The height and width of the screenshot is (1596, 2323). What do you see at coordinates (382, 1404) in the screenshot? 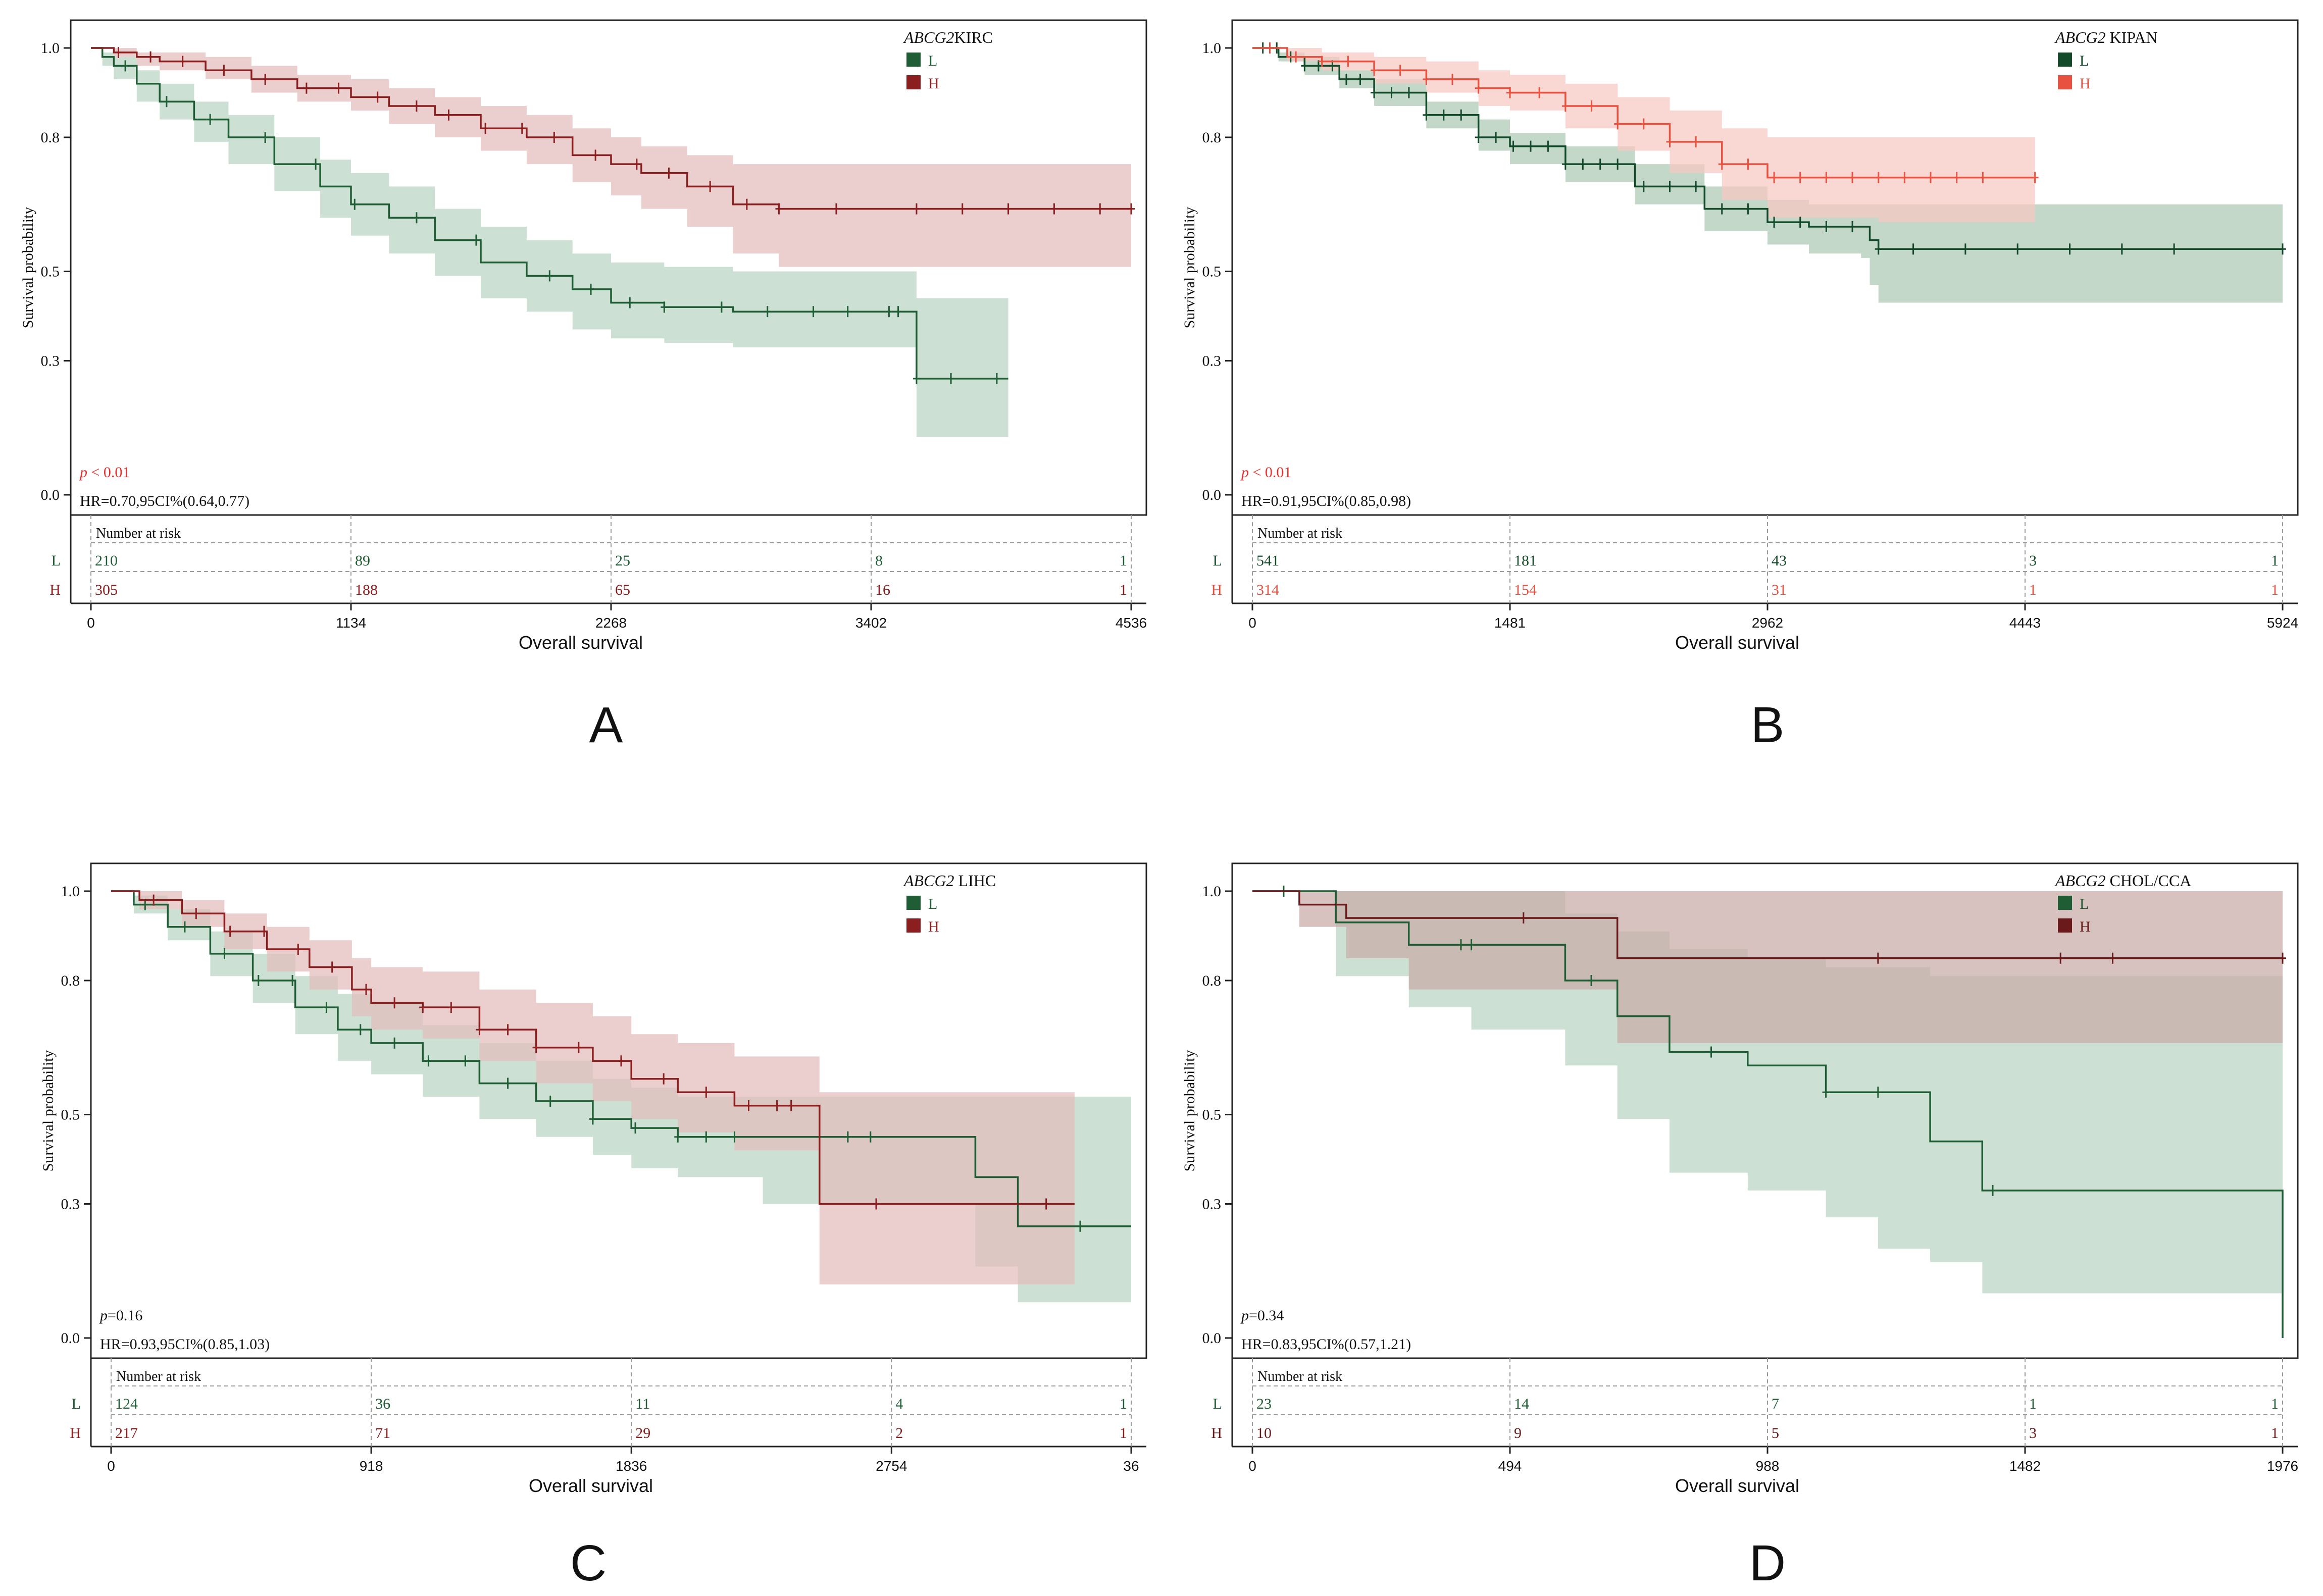
I see `risk-count-L: 36` at bounding box center [382, 1404].